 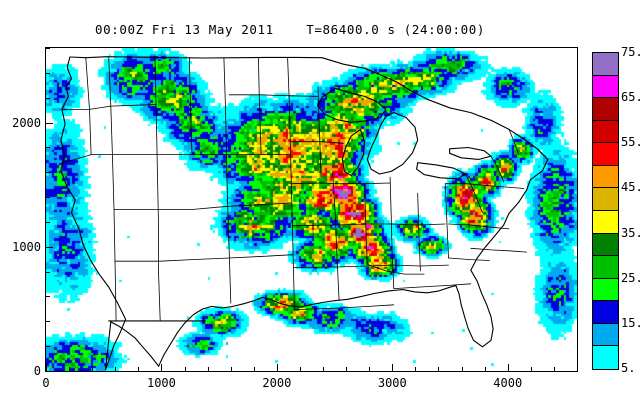 What do you see at coordinates (392, 383) in the screenshot?
I see `x-axis-label: 3000` at bounding box center [392, 383].